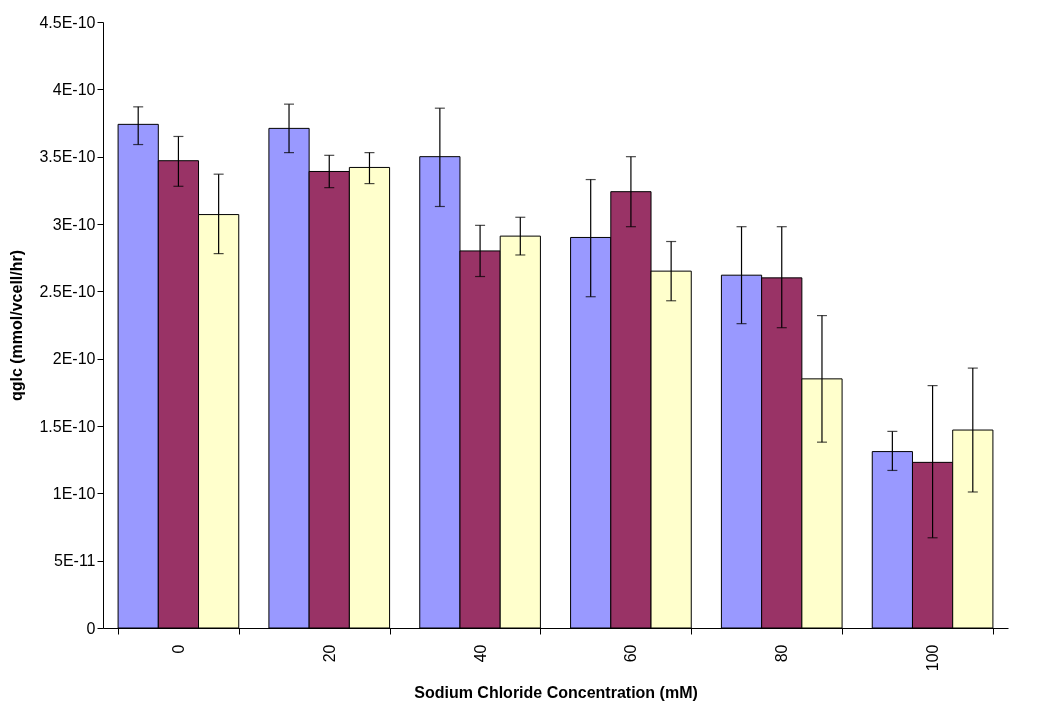 The image size is (1052, 710). I want to click on x-tick-label: 100, so click(933, 658).